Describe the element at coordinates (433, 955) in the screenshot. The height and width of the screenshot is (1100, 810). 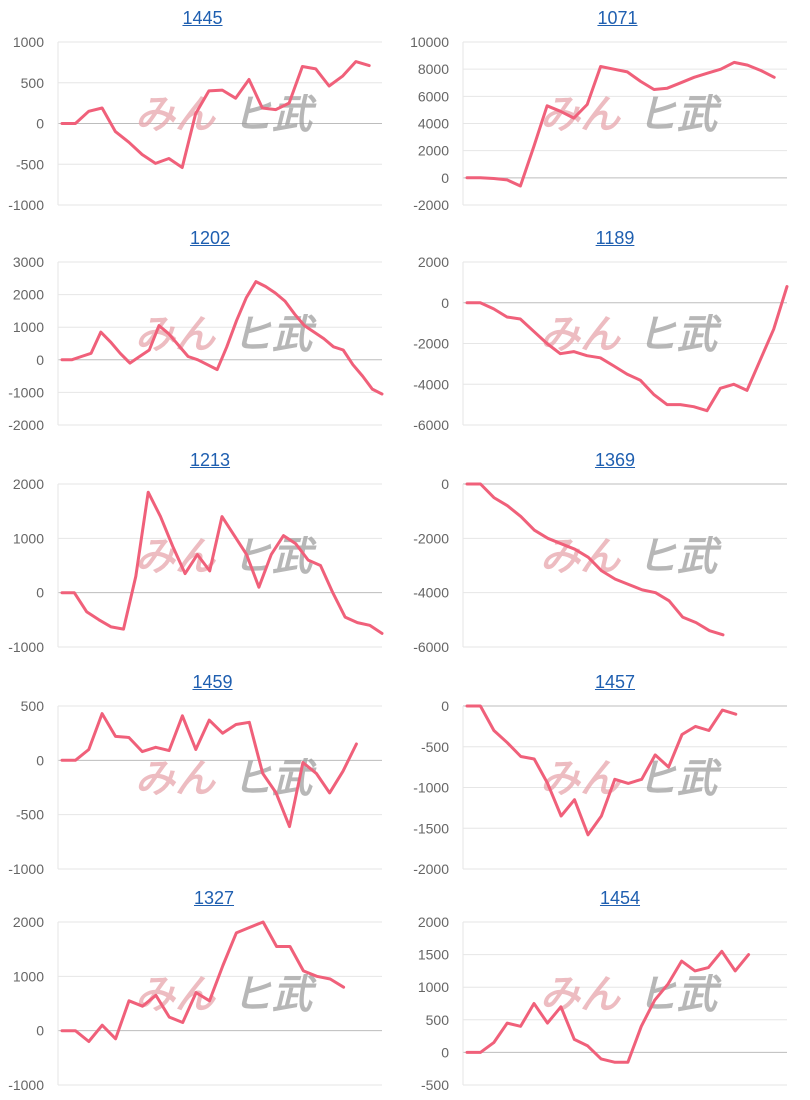
I see `y-tick-label: 1500` at that location.